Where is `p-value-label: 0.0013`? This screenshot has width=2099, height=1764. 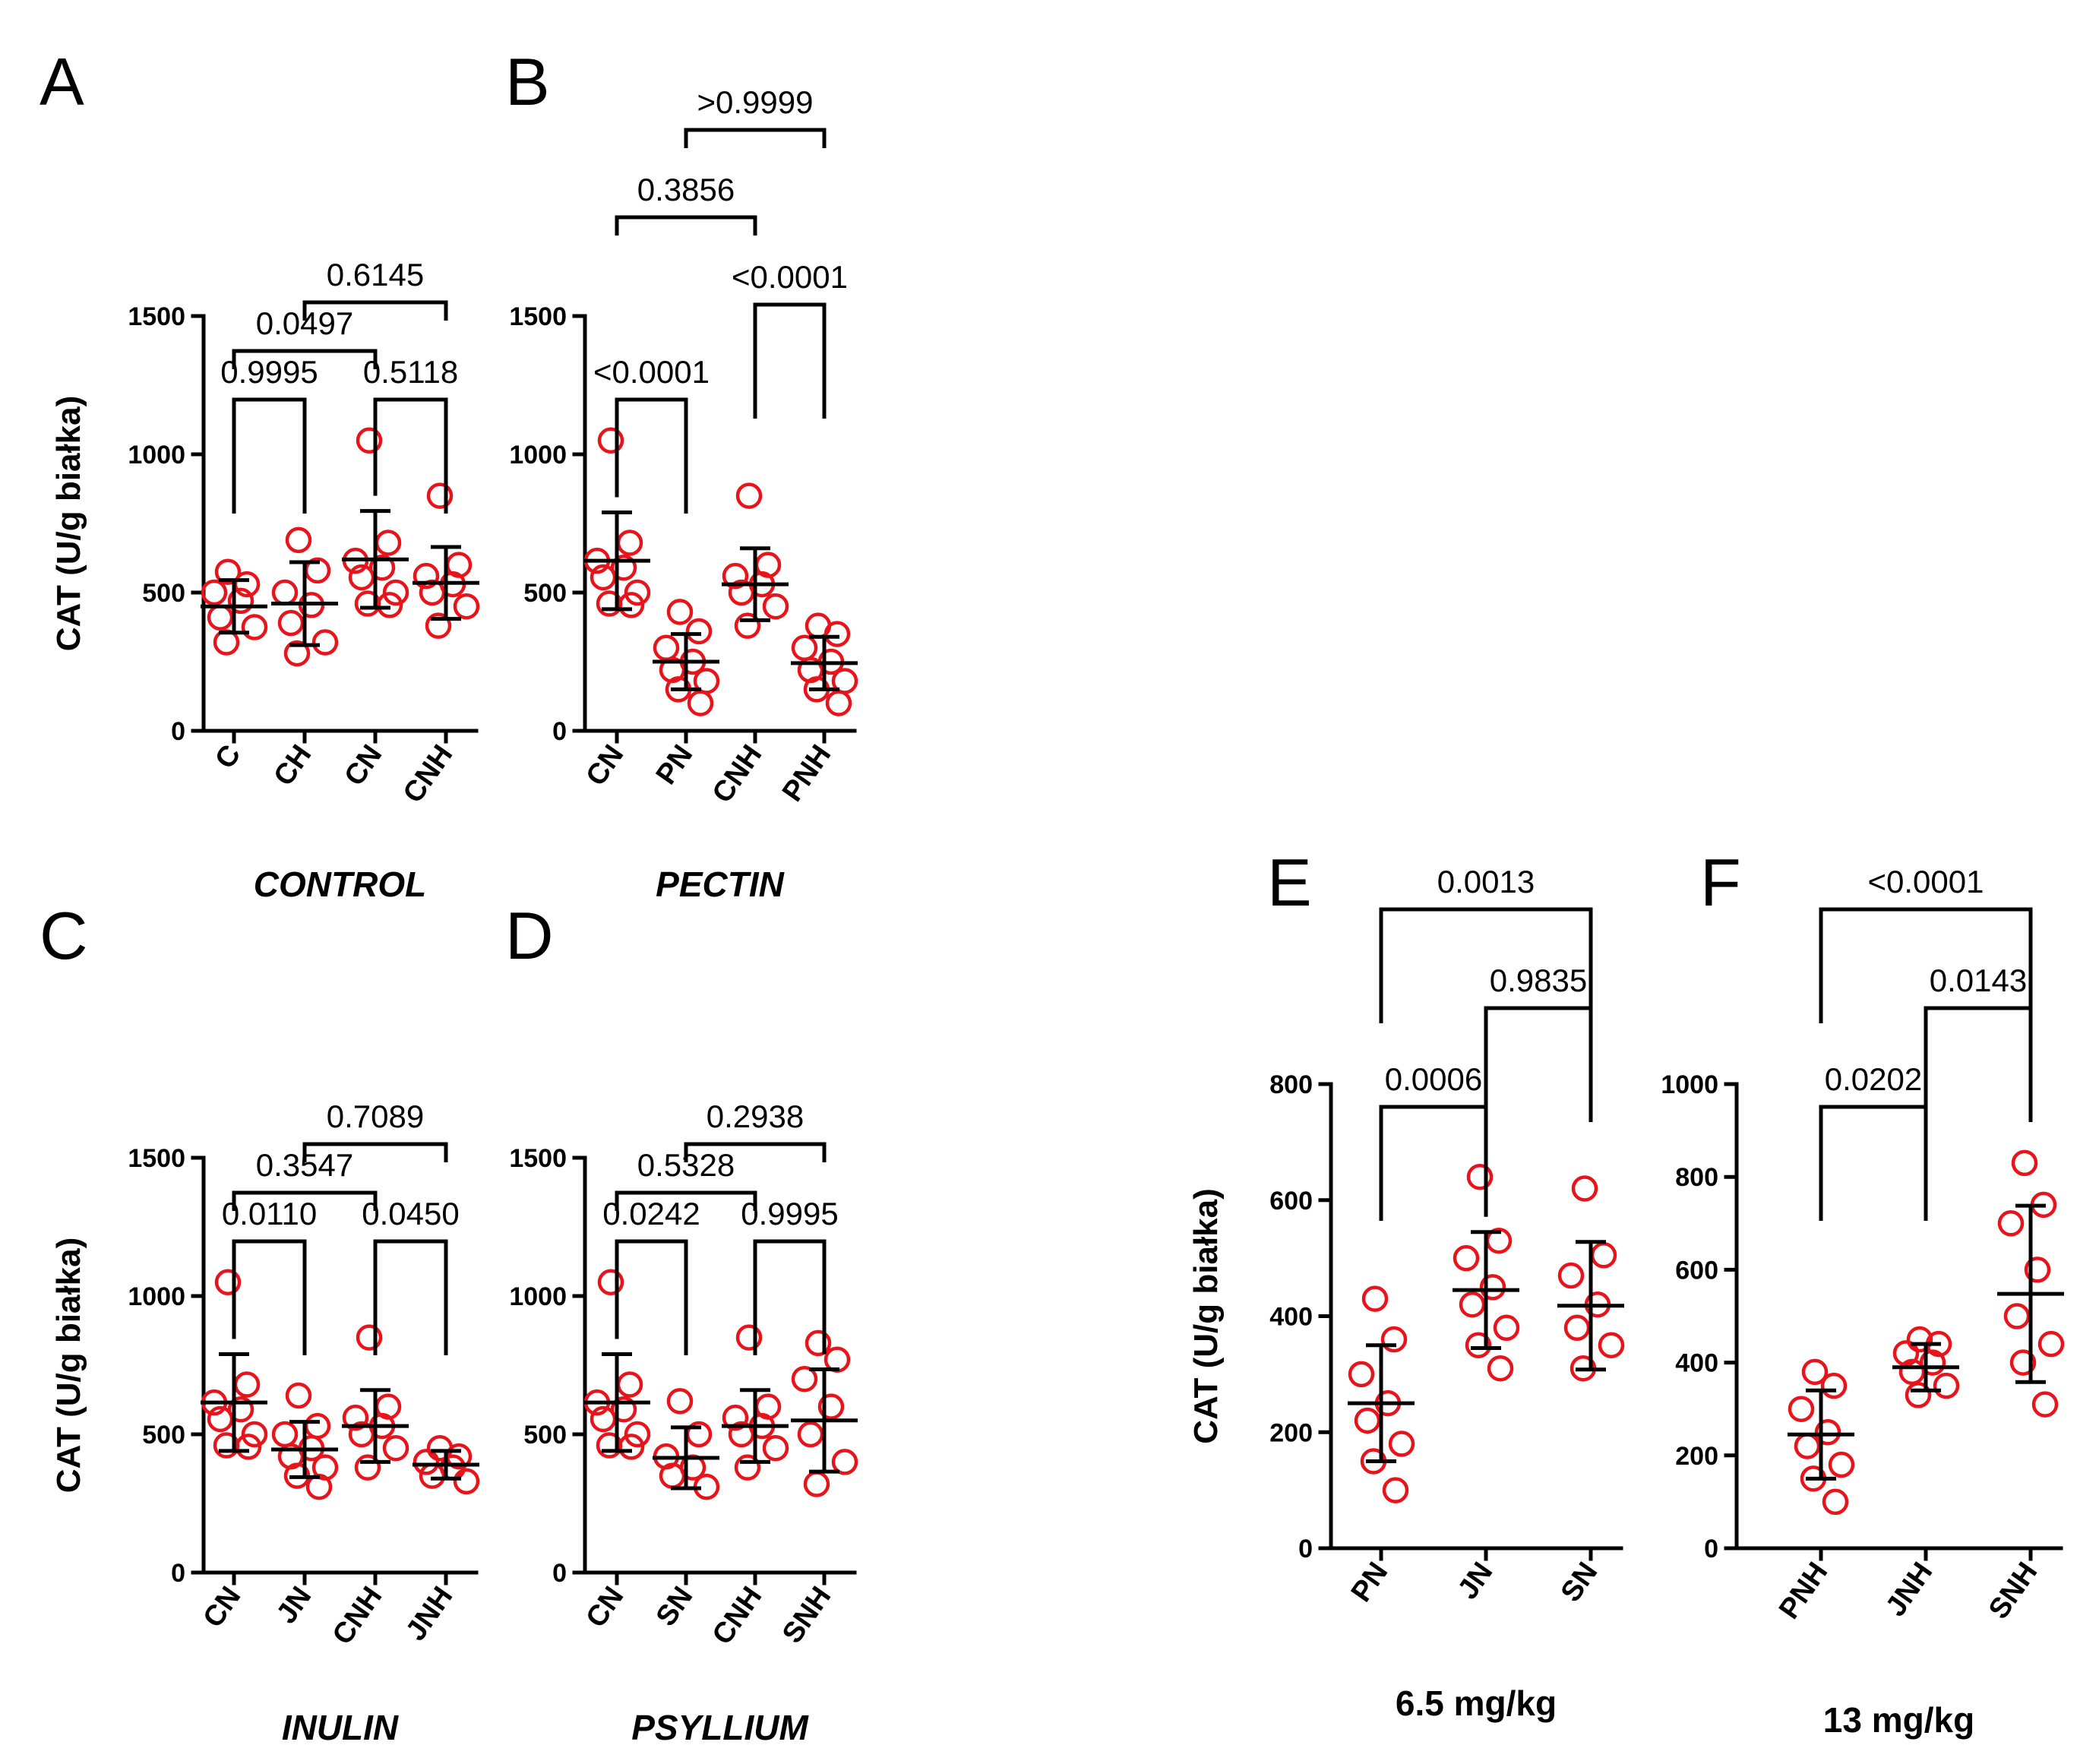 p-value-label: 0.0013 is located at coordinates (1486, 882).